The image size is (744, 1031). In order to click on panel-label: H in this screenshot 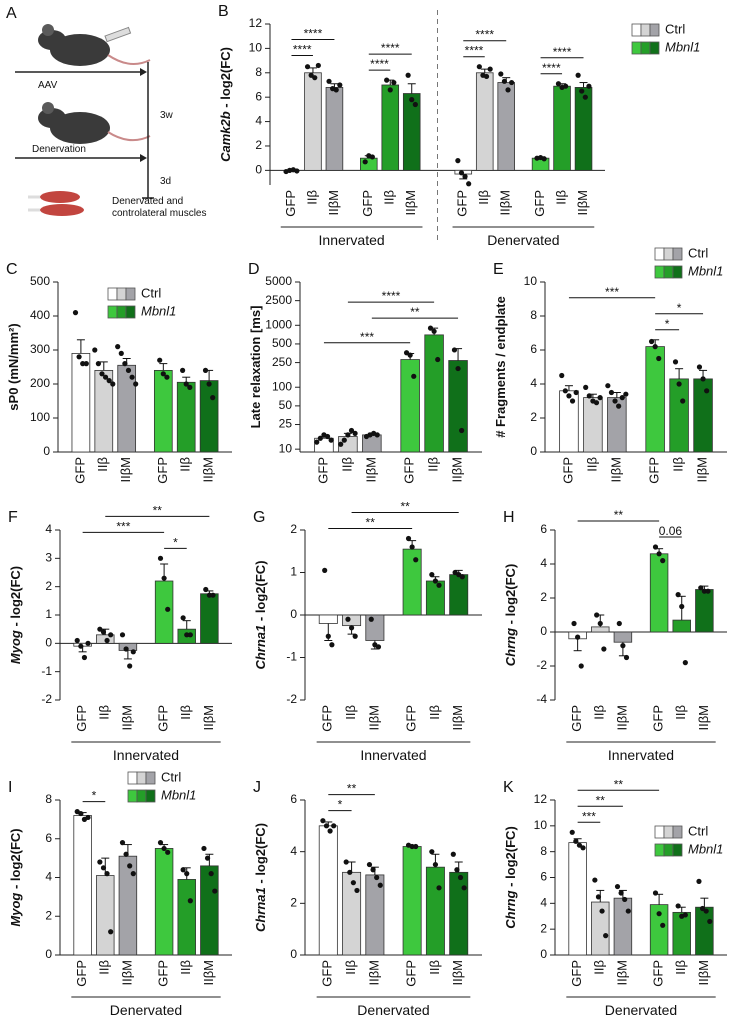, I will do `click(509, 517)`.